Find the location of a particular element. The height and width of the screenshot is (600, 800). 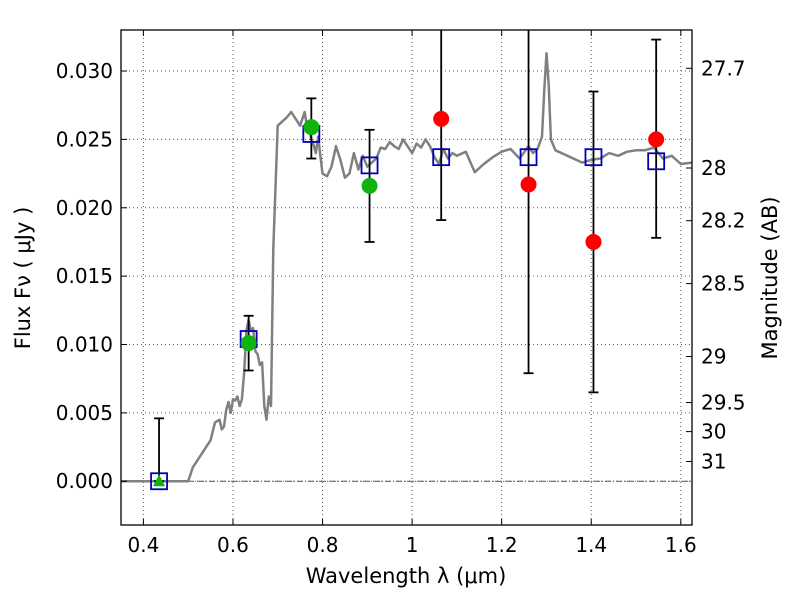

x-tick-label: 1 is located at coordinates (412, 545).